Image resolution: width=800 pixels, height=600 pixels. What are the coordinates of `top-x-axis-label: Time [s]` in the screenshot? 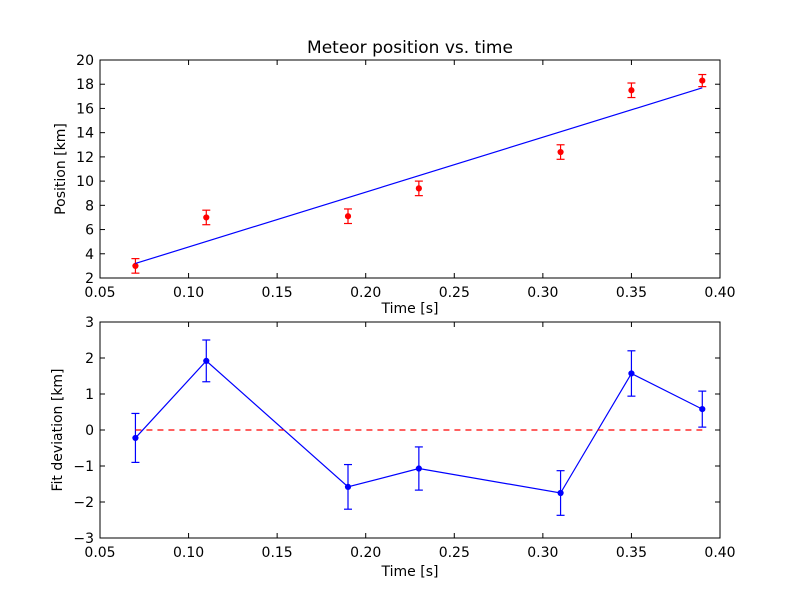 It's located at (410, 309).